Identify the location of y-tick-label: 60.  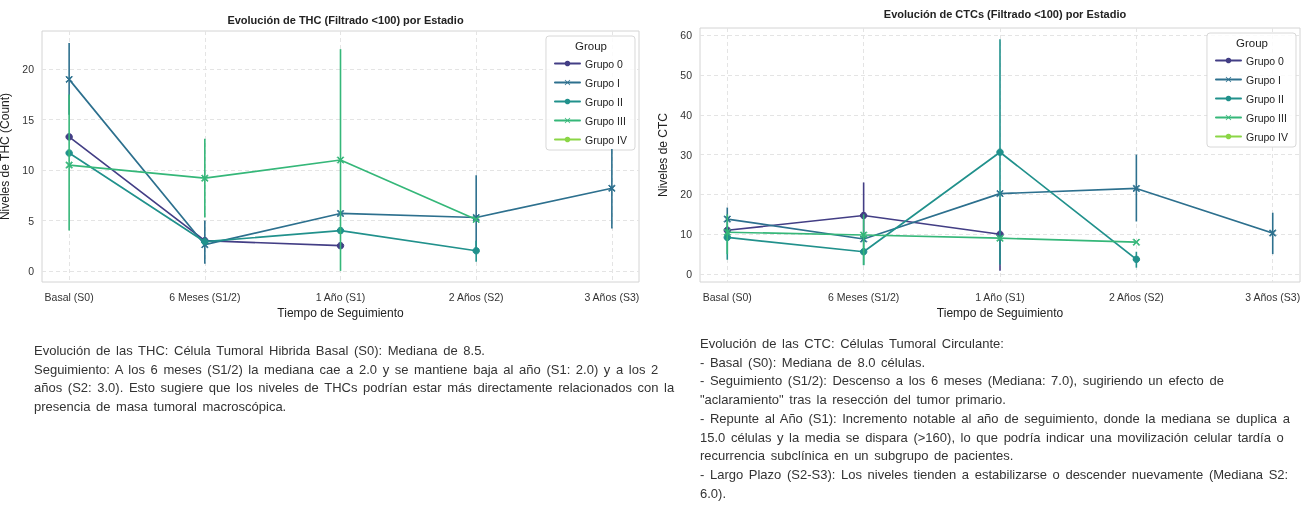
(686, 35).